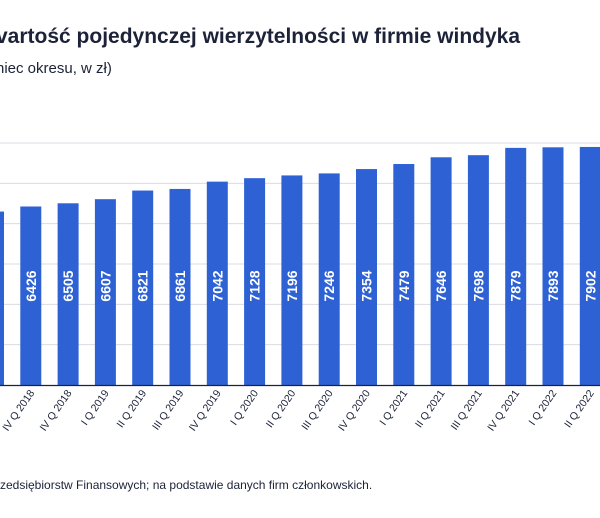 Image resolution: width=600 pixels, height=518 pixels. Describe the element at coordinates (393, 408) in the screenshot. I see `x-tick-label: I Q 2021` at that location.